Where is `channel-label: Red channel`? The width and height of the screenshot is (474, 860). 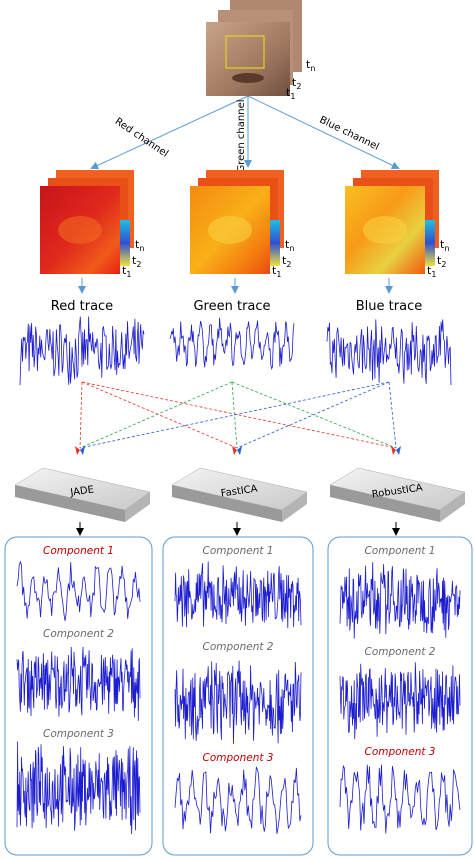
channel-label: Red channel is located at coordinates (141, 138).